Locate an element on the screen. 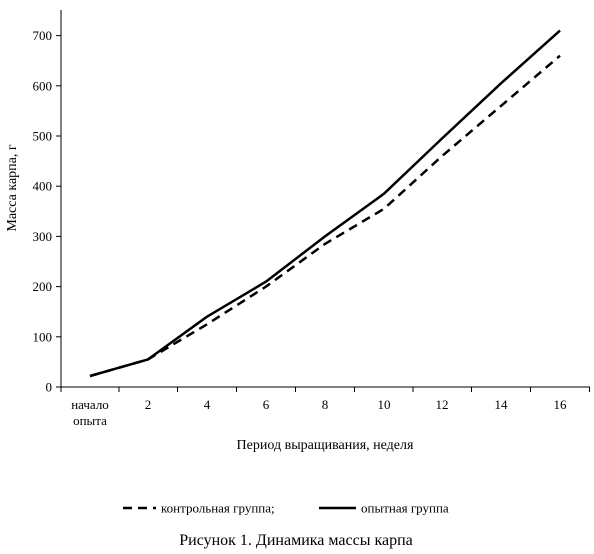 Image resolution: width=594 pixels, height=554 pixels. legend-label: опытная группа is located at coordinates (405, 508).